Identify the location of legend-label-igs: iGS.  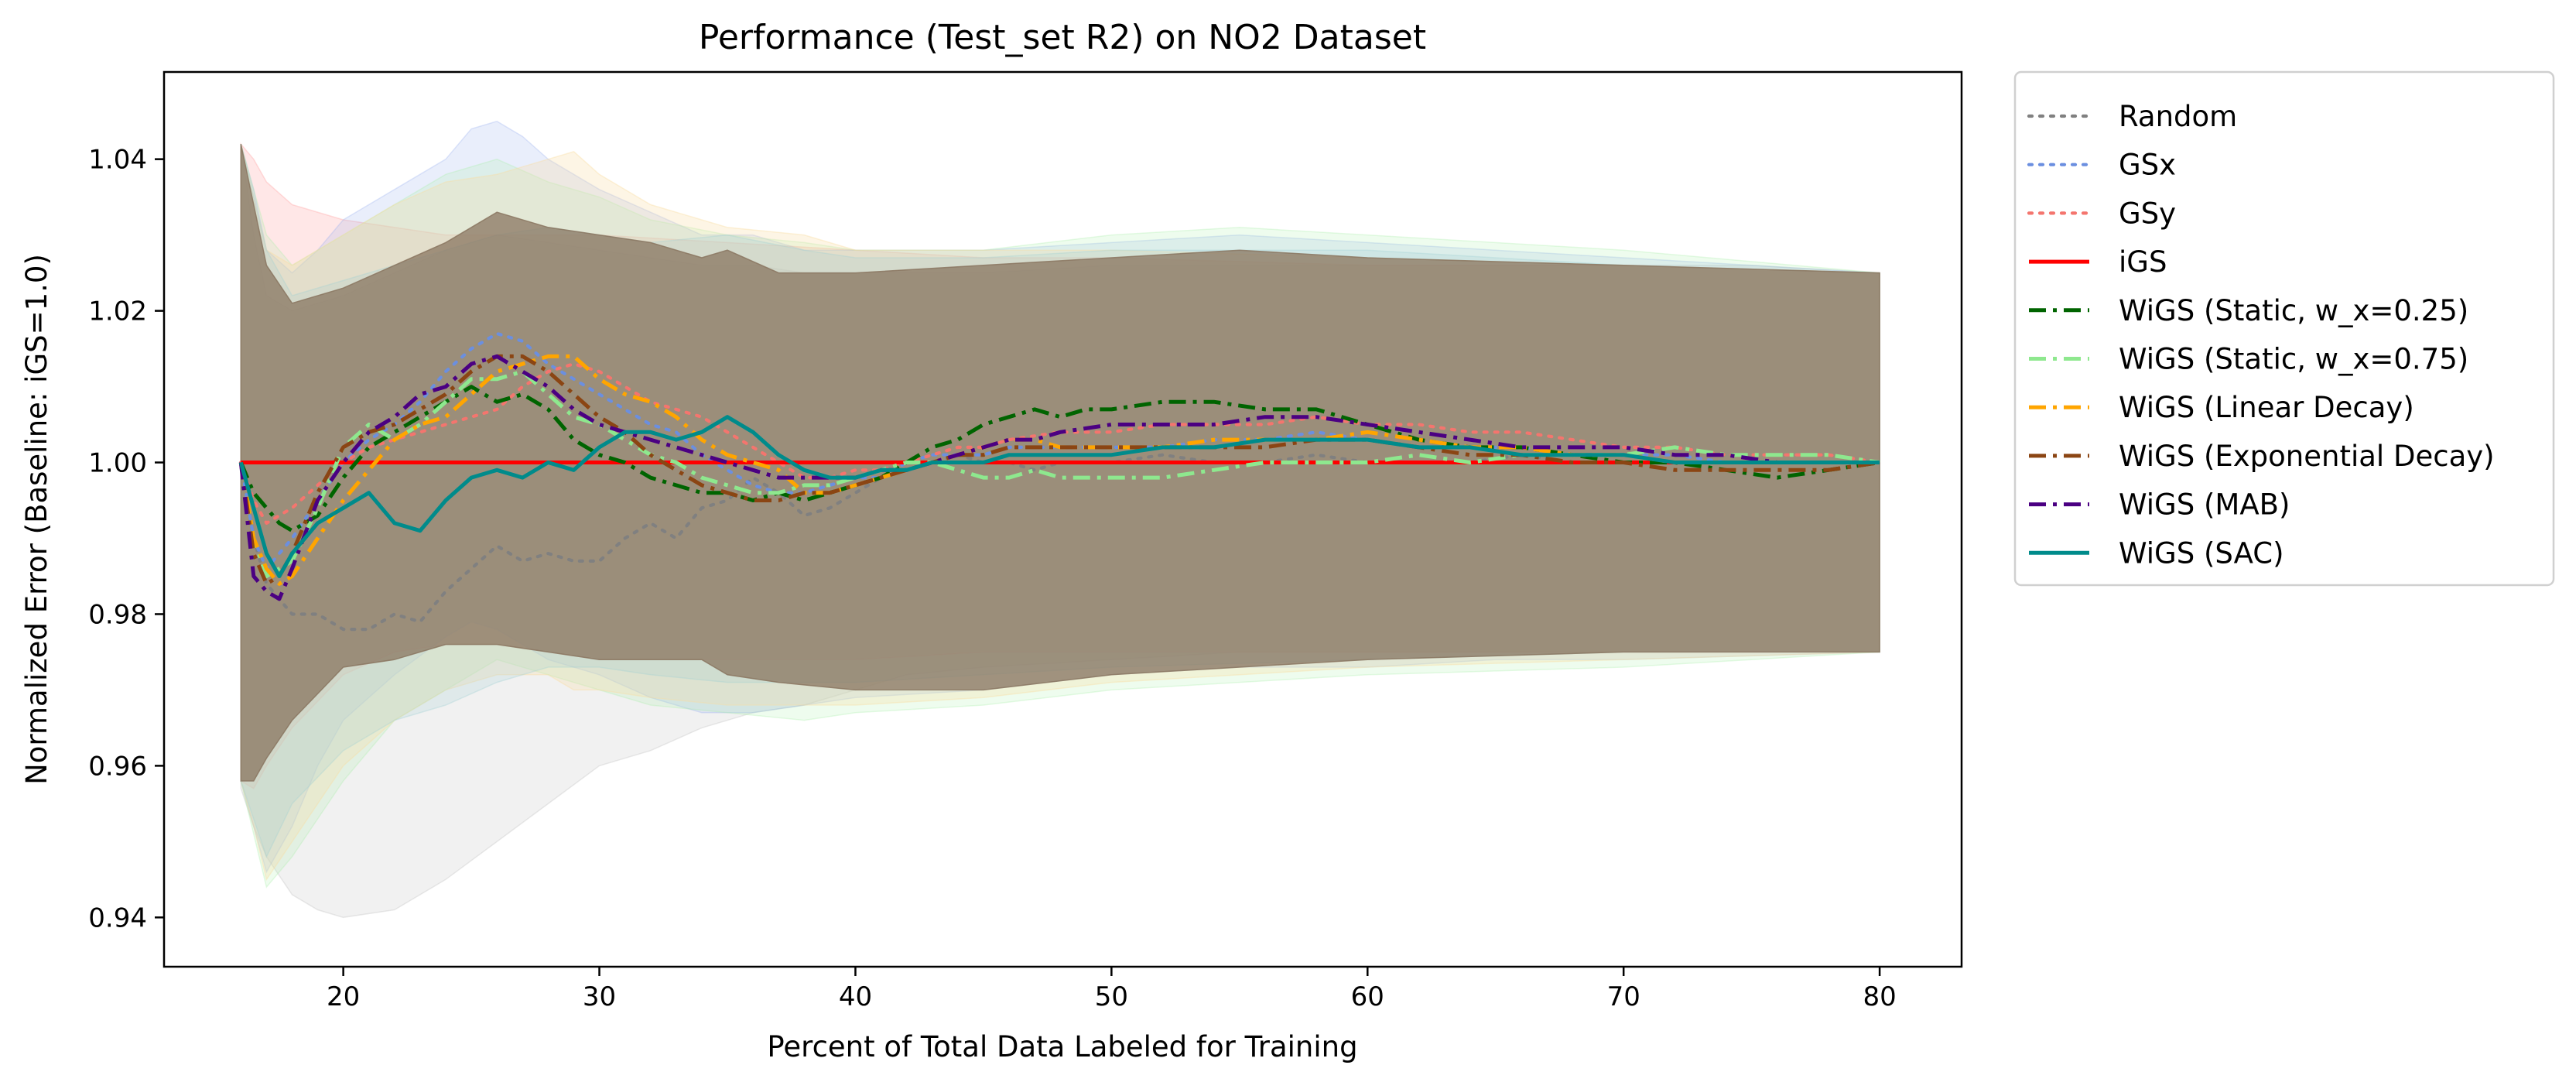
(2143, 262).